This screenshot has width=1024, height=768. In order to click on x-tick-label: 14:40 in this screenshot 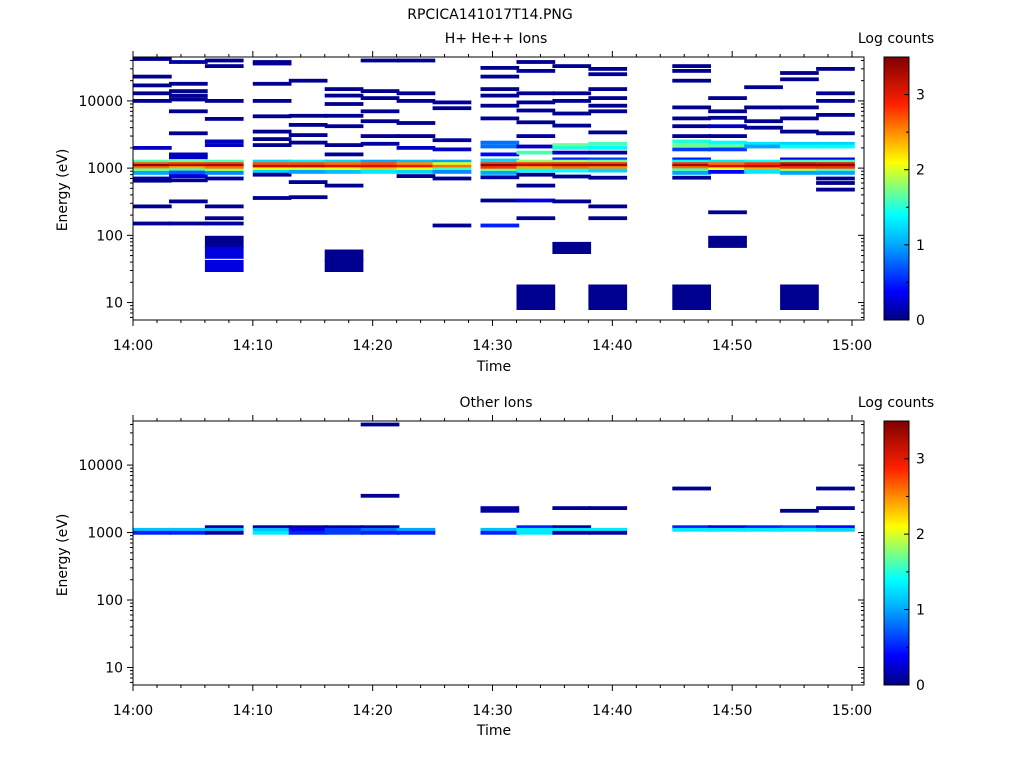, I will do `click(612, 346)`.